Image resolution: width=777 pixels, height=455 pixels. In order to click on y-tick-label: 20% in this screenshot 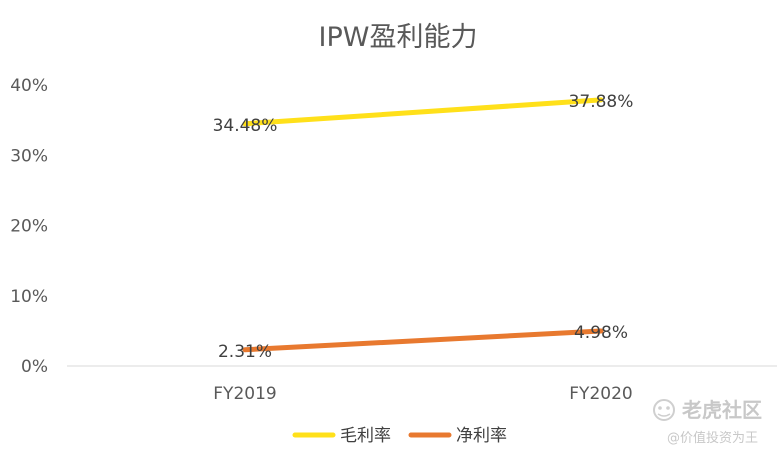, I will do `click(29, 227)`.